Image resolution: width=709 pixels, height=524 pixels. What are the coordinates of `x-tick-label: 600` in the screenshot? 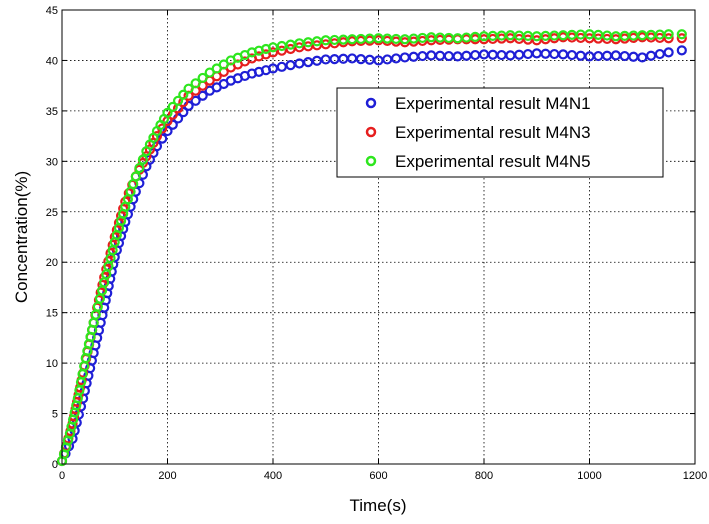 It's located at (378, 476).